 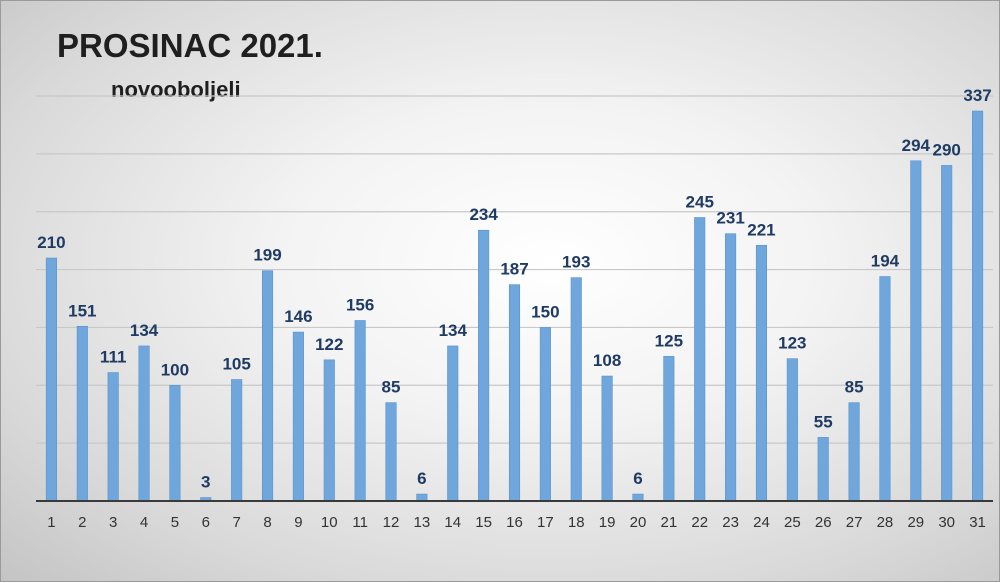 What do you see at coordinates (638, 522) in the screenshot?
I see `x-tick-label: 20` at bounding box center [638, 522].